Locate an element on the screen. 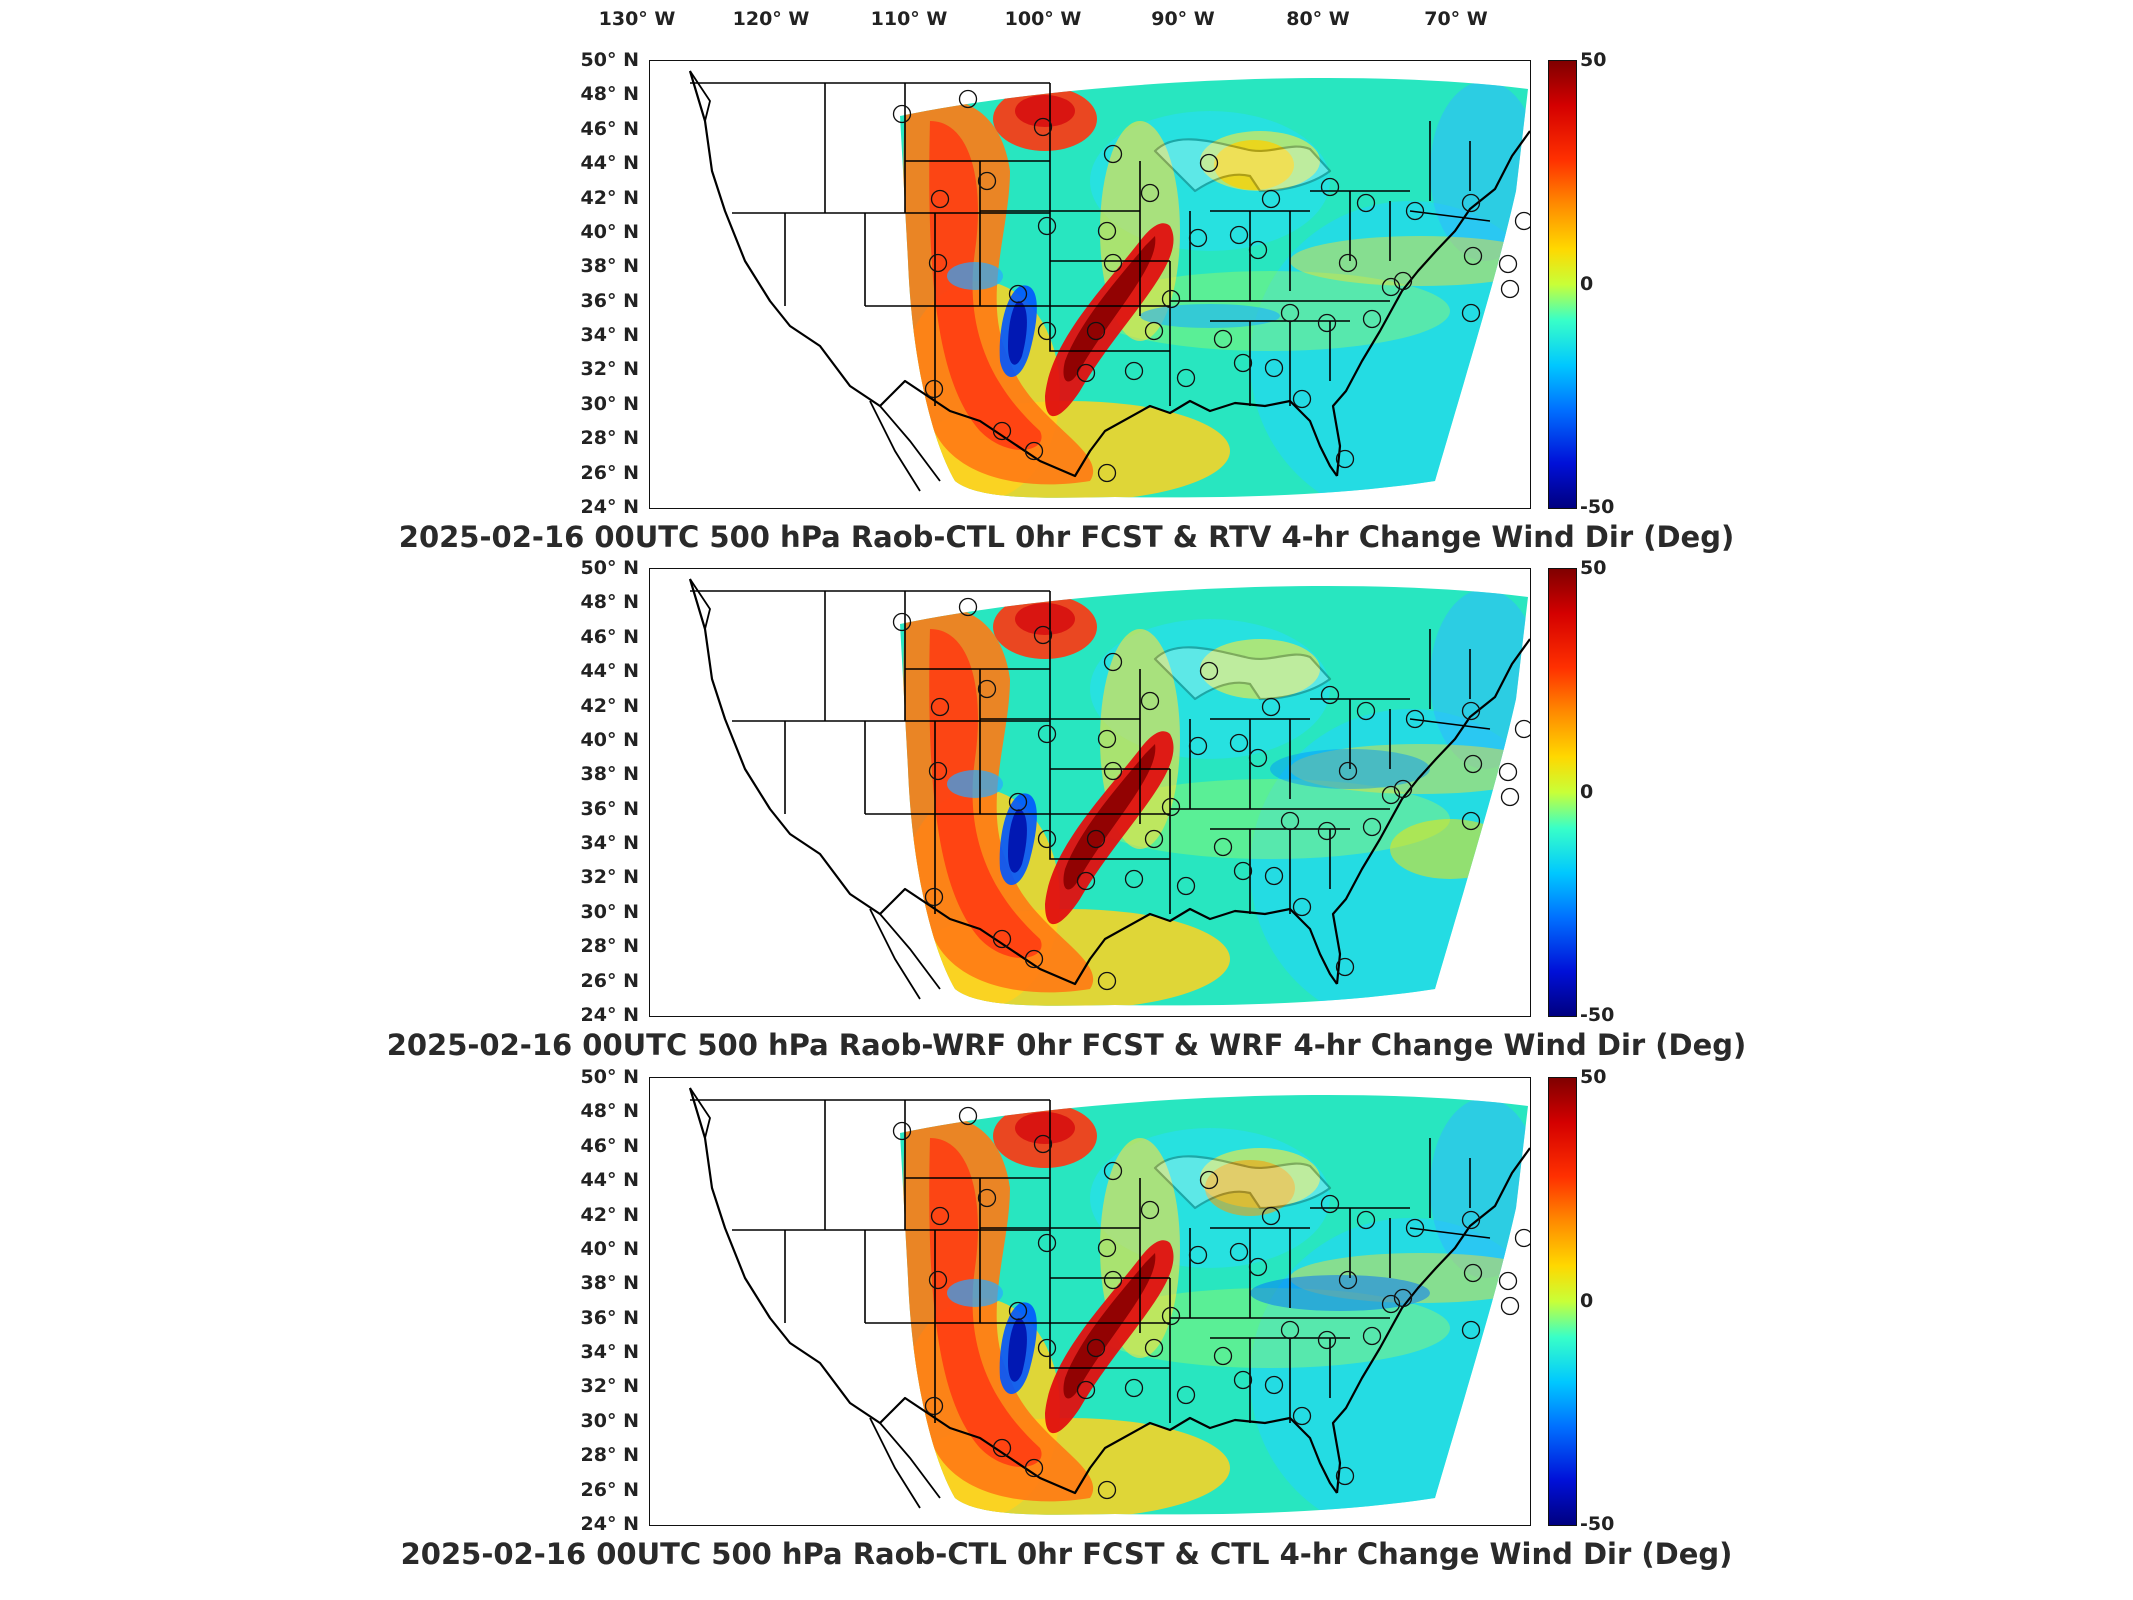 Image resolution: width=2133 pixels, height=1600 pixels. longitude-label: 110° W is located at coordinates (909, 19).